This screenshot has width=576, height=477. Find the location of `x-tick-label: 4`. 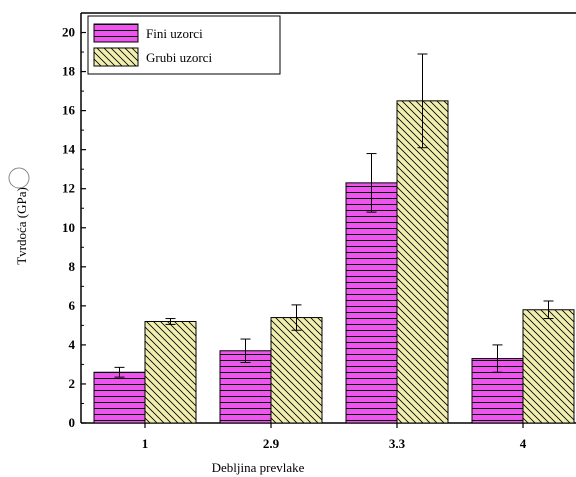

x-tick-label: 4 is located at coordinates (523, 443).